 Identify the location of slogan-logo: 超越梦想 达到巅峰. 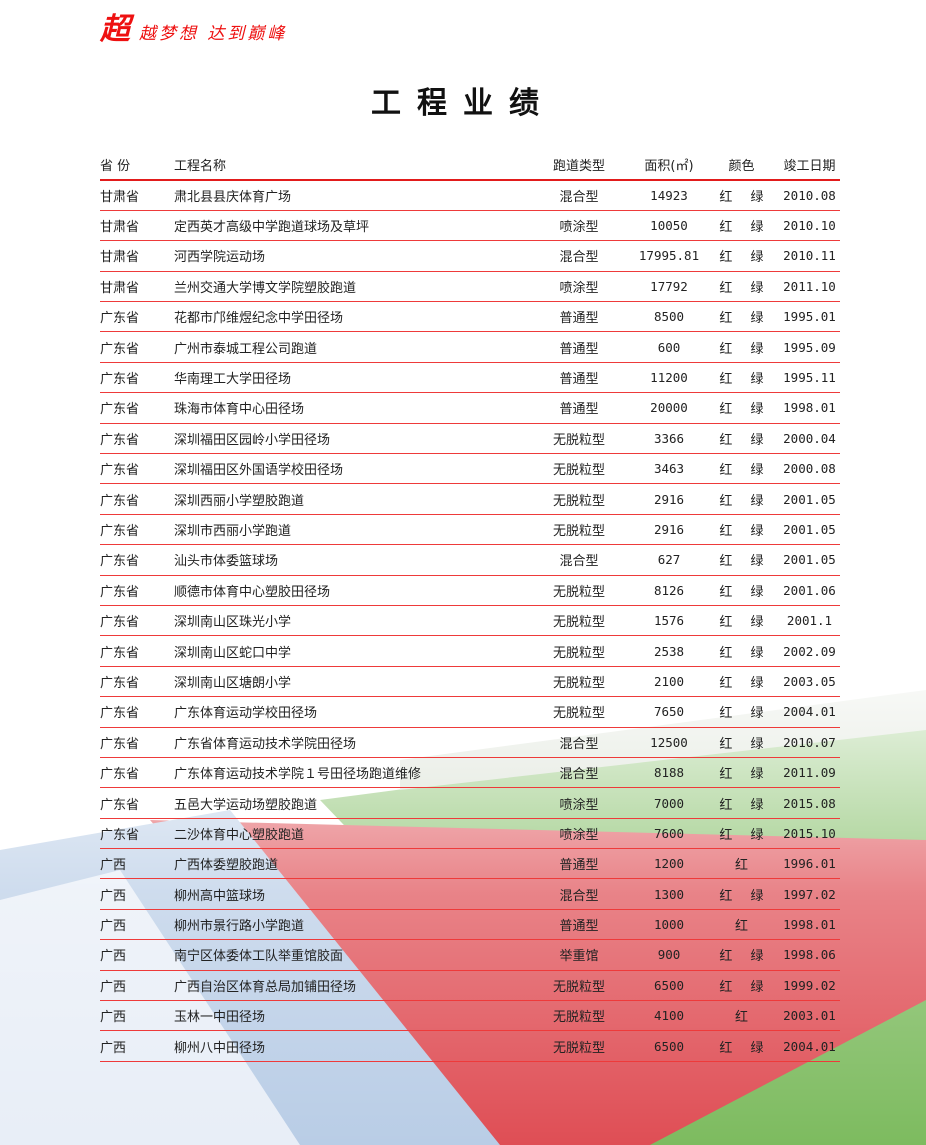
(193, 26).